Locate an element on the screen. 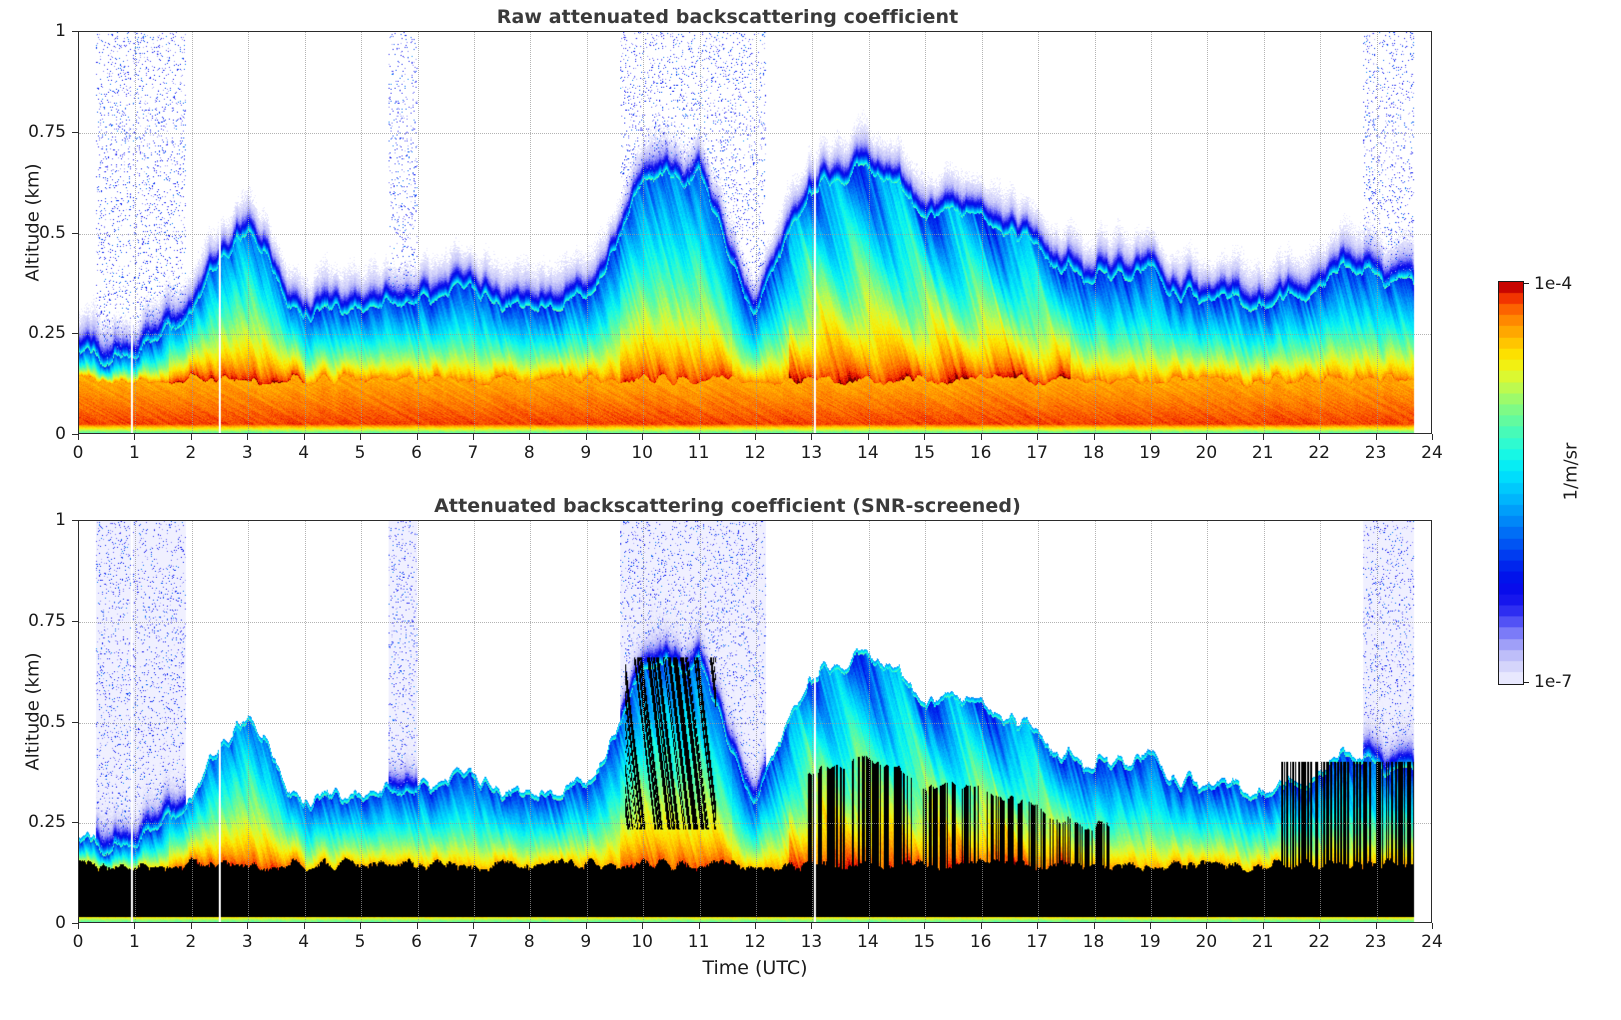 This screenshot has width=1621, height=1020. colorbar-gradient is located at coordinates (1511, 483).